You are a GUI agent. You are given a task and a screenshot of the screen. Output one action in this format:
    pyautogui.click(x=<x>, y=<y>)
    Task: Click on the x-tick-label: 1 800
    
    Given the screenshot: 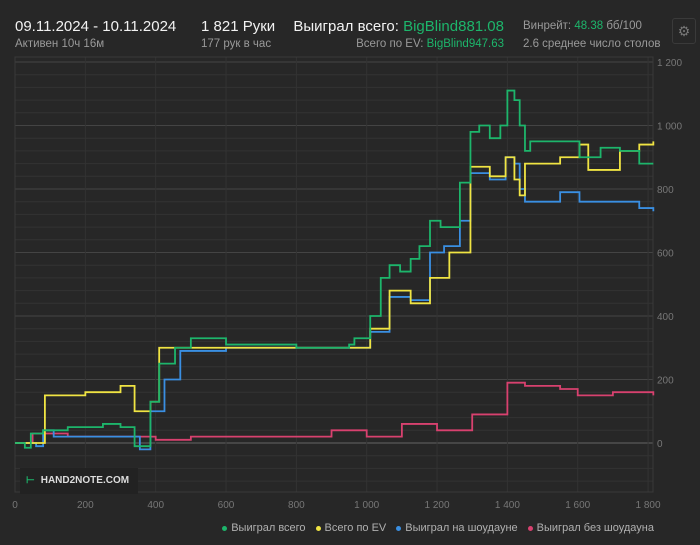 What is the action you would take?
    pyautogui.click(x=648, y=505)
    